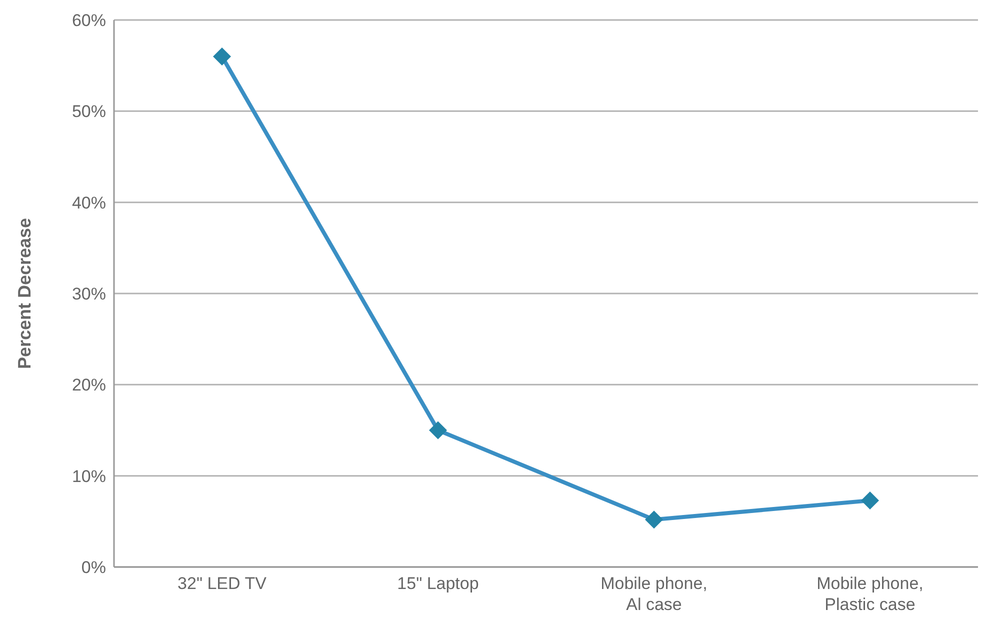 The width and height of the screenshot is (990, 631). What do you see at coordinates (870, 594) in the screenshot?
I see `x-tick-label: Mobile phone, Plastic case` at bounding box center [870, 594].